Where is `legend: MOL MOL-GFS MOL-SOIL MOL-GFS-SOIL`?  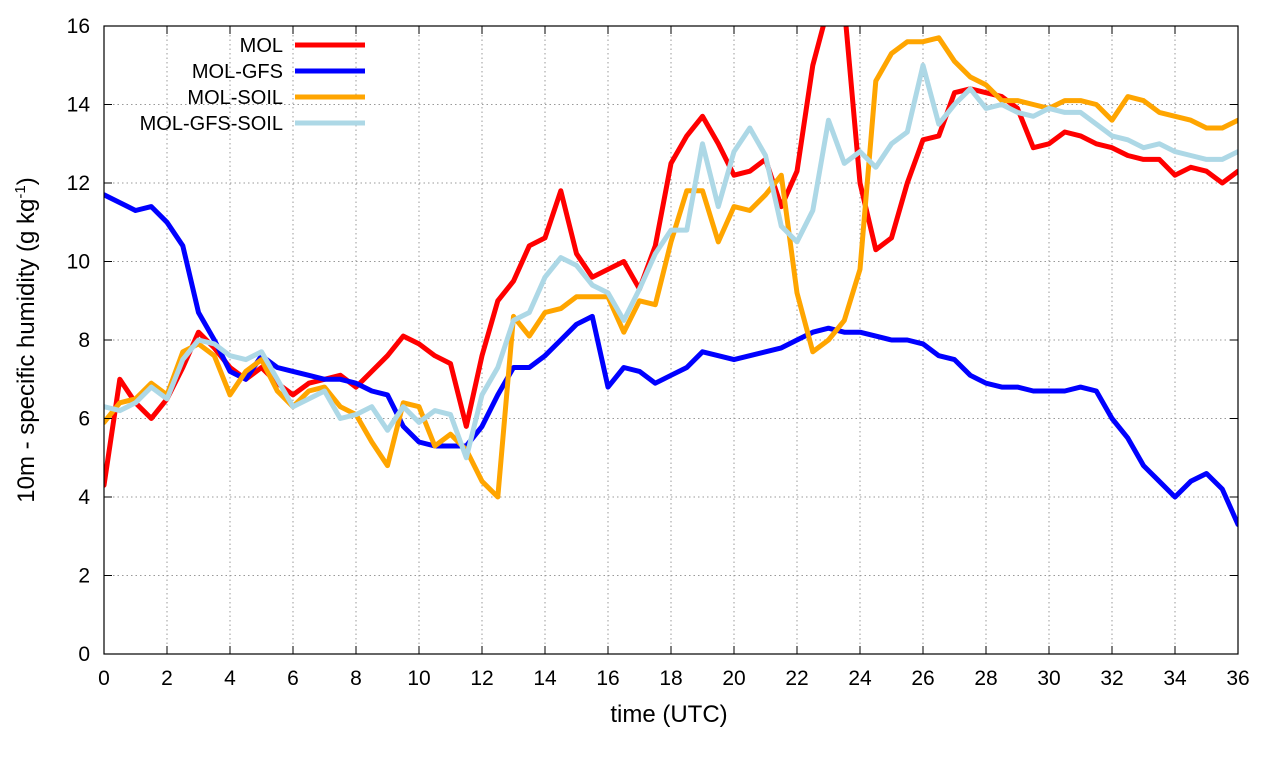
legend: MOL MOL-GFS MOL-SOIL MOL-GFS-SOIL is located at coordinates (252, 85).